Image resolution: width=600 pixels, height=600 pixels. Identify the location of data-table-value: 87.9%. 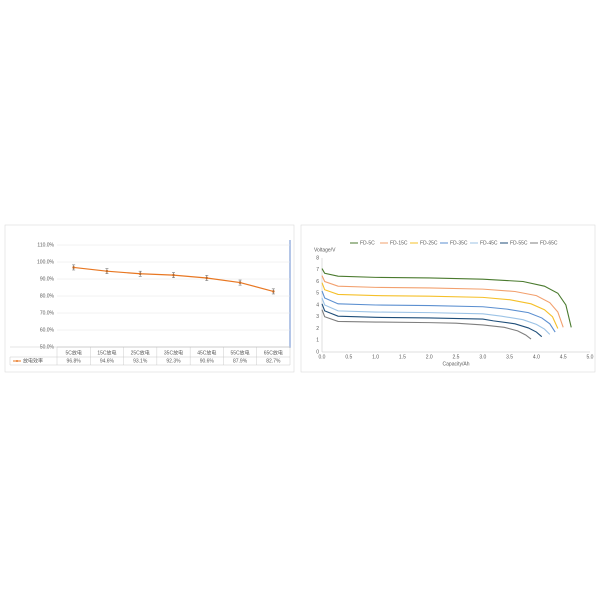
(240, 361).